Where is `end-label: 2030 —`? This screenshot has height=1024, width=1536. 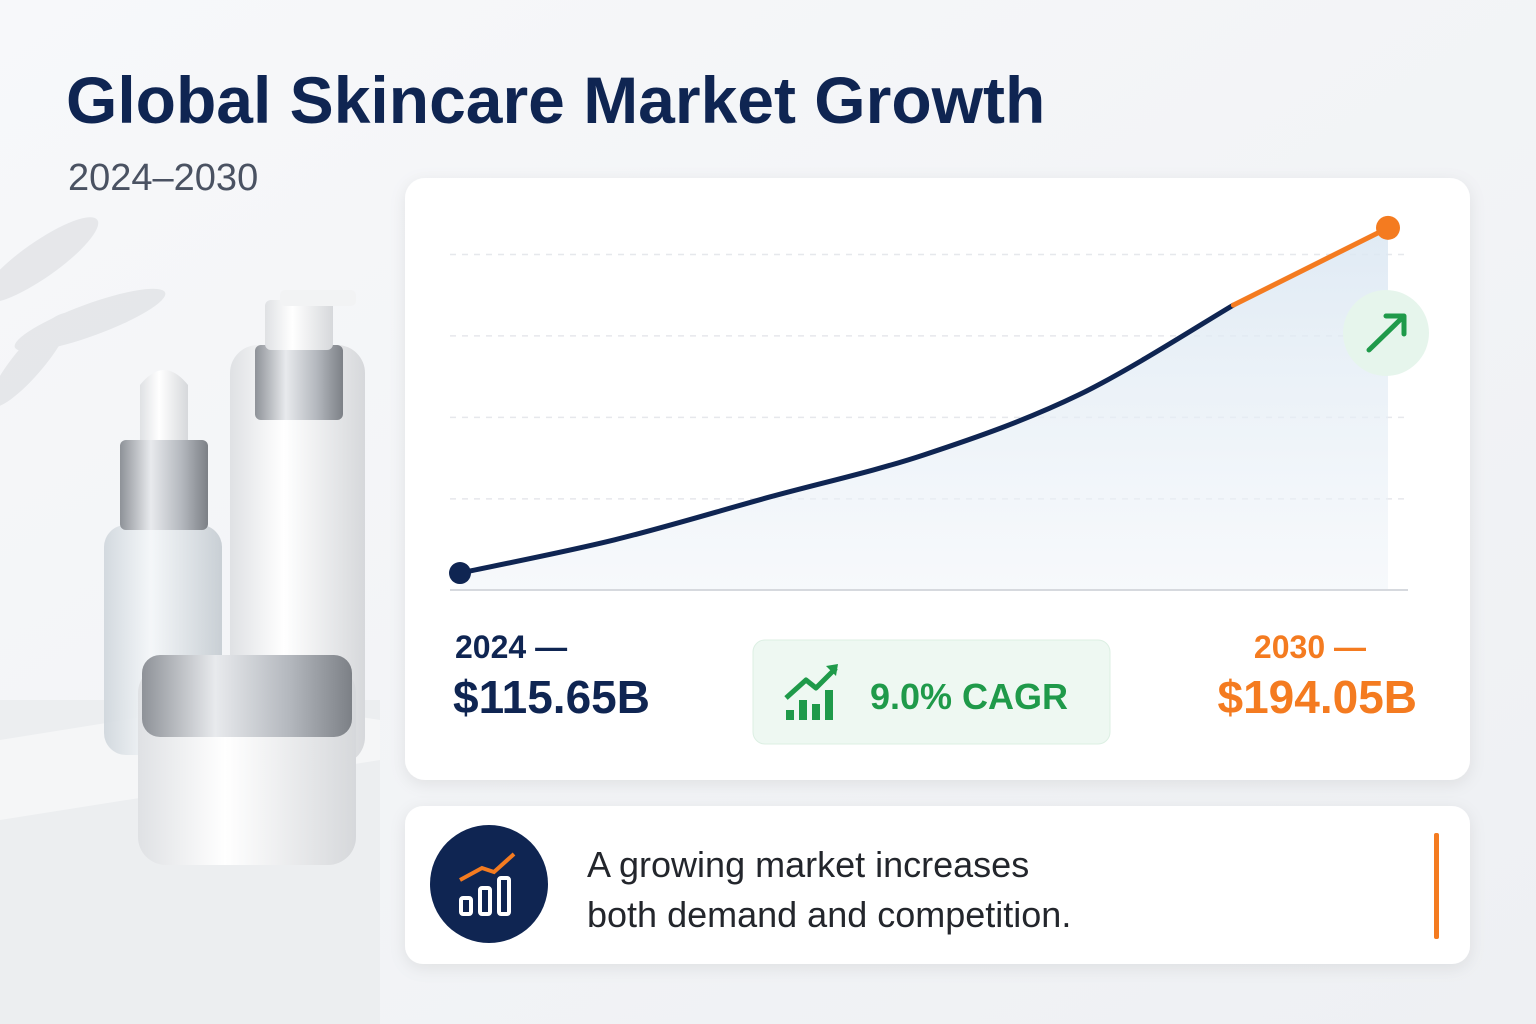
end-label: 2030 — is located at coordinates (1310, 647).